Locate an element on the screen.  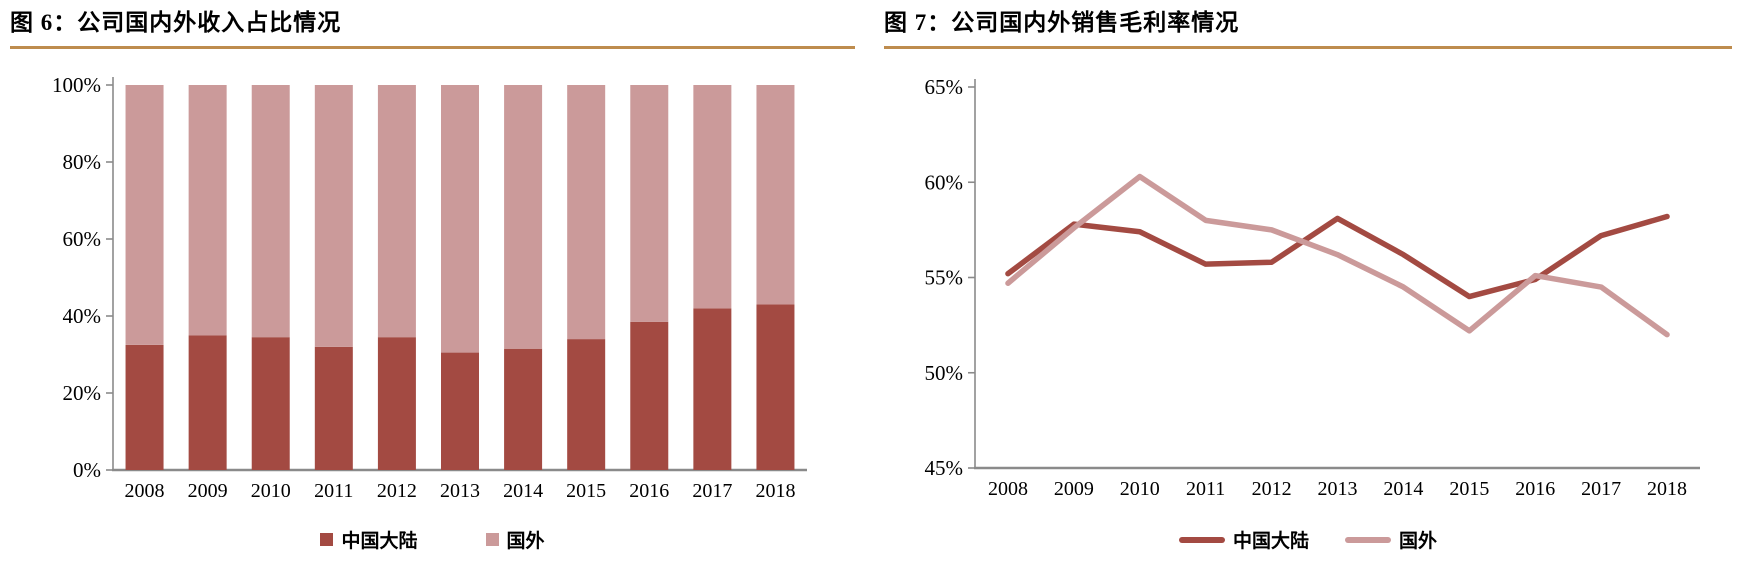
y-axis-tick-label: 40% is located at coordinates (82, 316).